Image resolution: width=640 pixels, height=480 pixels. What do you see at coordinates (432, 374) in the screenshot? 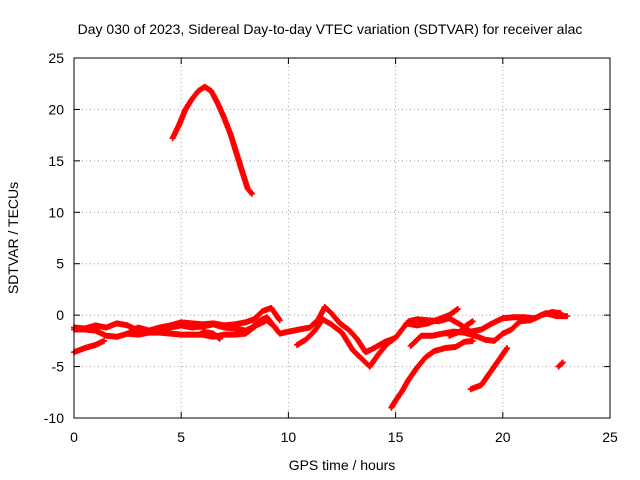
I see `series-track-j` at bounding box center [432, 374].